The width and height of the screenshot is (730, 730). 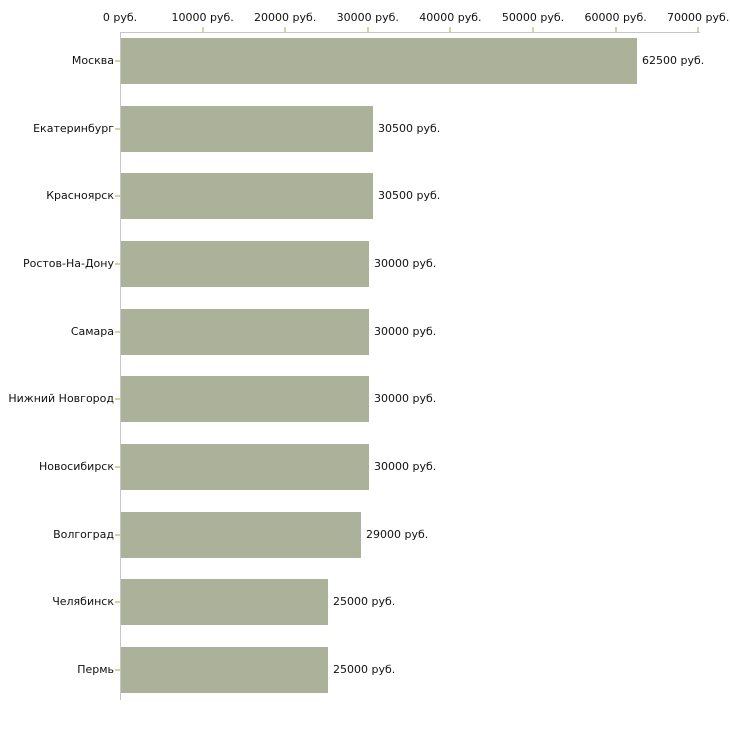 I want to click on value-label: 29000 руб., so click(x=397, y=534).